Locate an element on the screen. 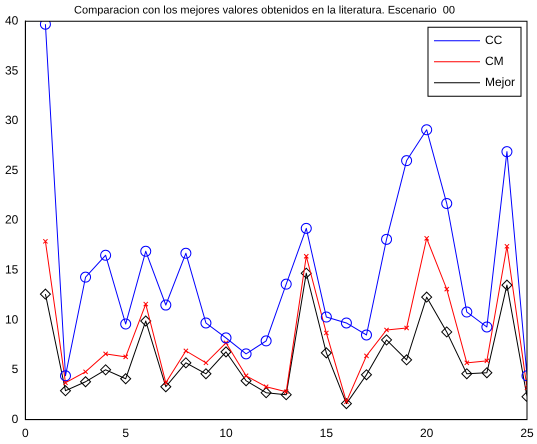 This screenshot has width=537, height=444. y-tick-label: 0 is located at coordinates (15, 419).